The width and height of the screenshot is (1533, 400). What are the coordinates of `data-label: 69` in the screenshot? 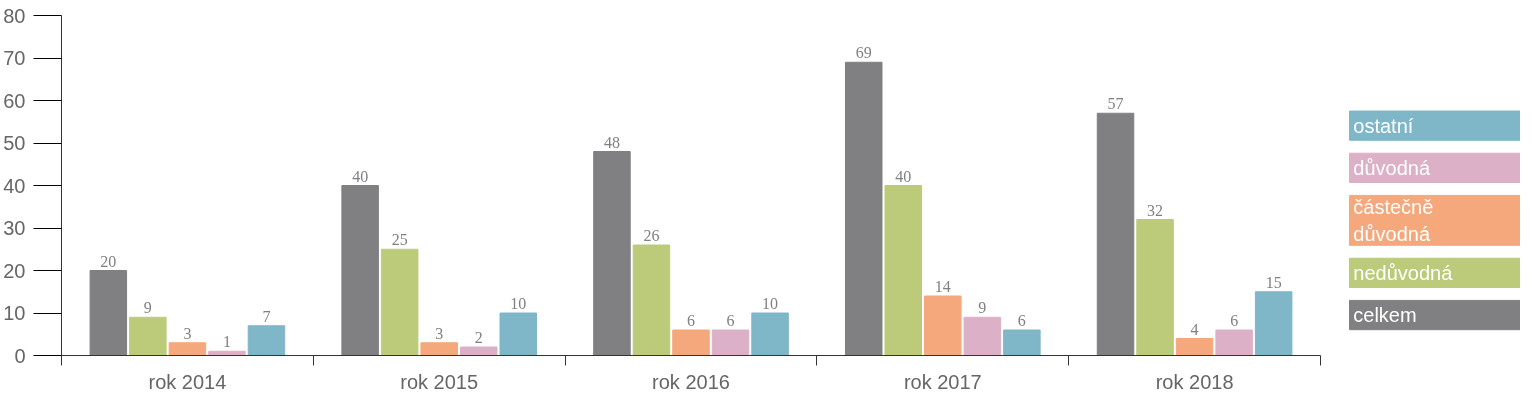 It's located at (863, 53).